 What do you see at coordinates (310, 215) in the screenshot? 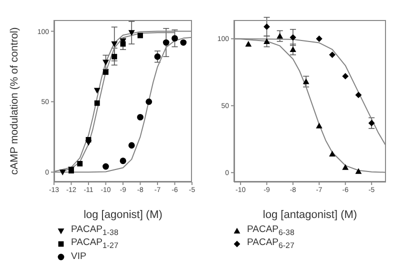
I see `x-axis-title: log [antagonist] (M)` at bounding box center [310, 215].